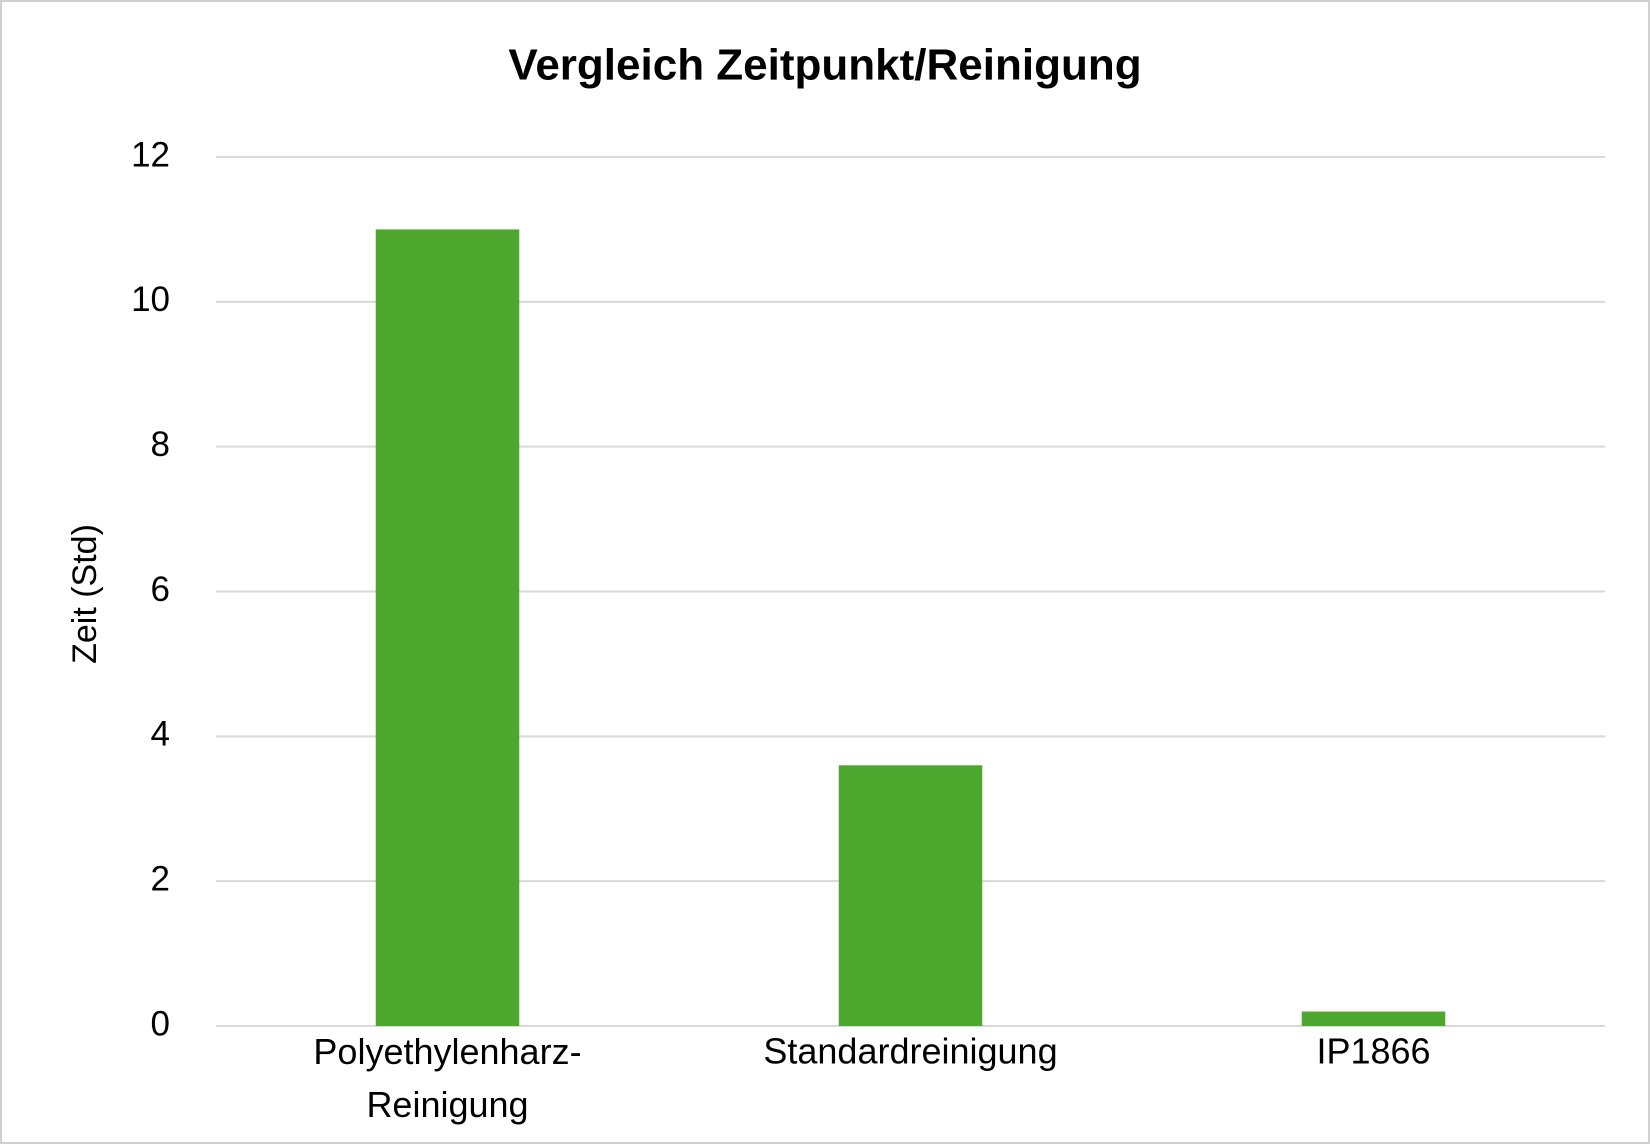  Describe the element at coordinates (160, 1023) in the screenshot. I see `y-tick-label: 0` at that location.